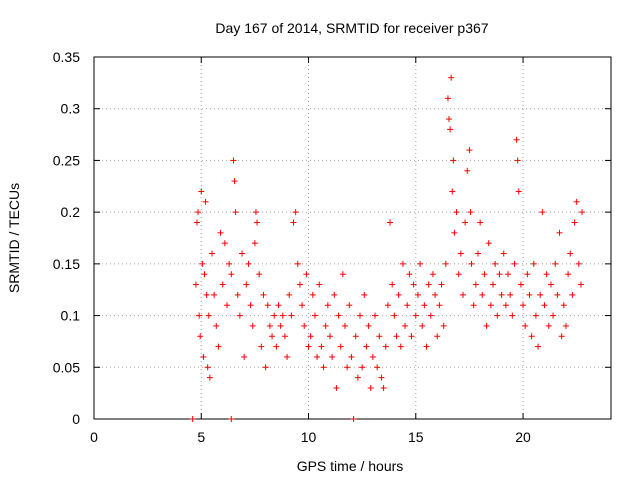 This screenshot has width=640, height=480. Describe the element at coordinates (66, 160) in the screenshot. I see `y-tick-label: 0.25` at that location.